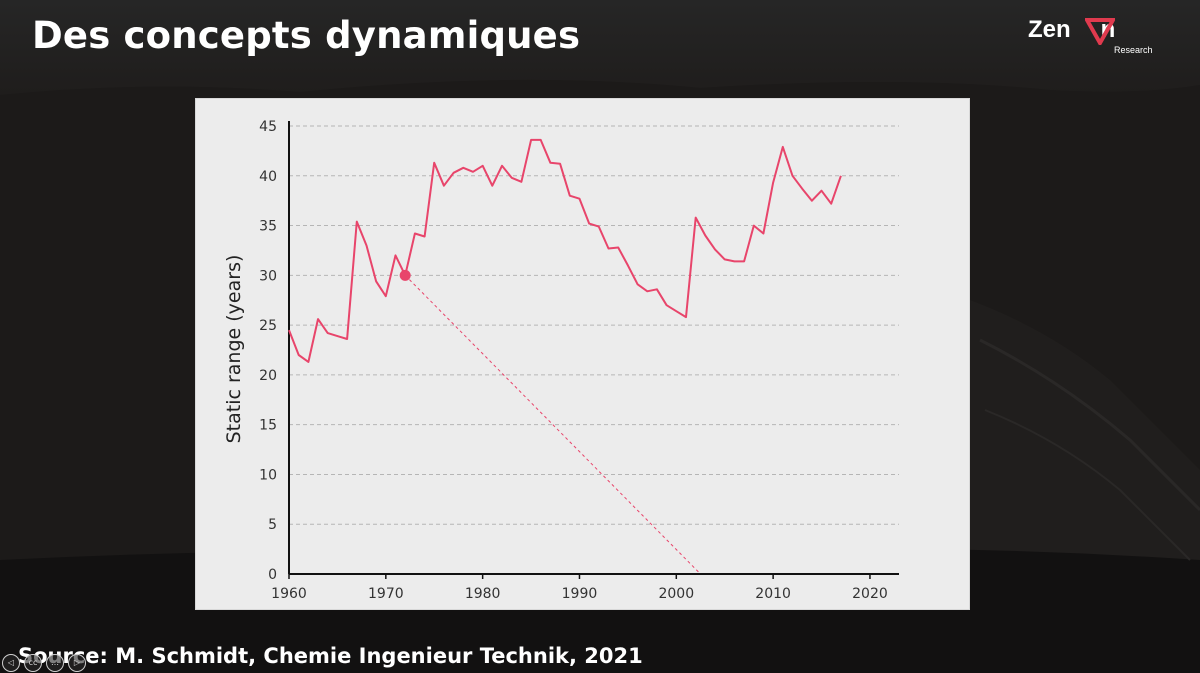 This screenshot has height=673, width=1200. What do you see at coordinates (822, 191) in the screenshot?
I see `data-point-2015` at bounding box center [822, 191].